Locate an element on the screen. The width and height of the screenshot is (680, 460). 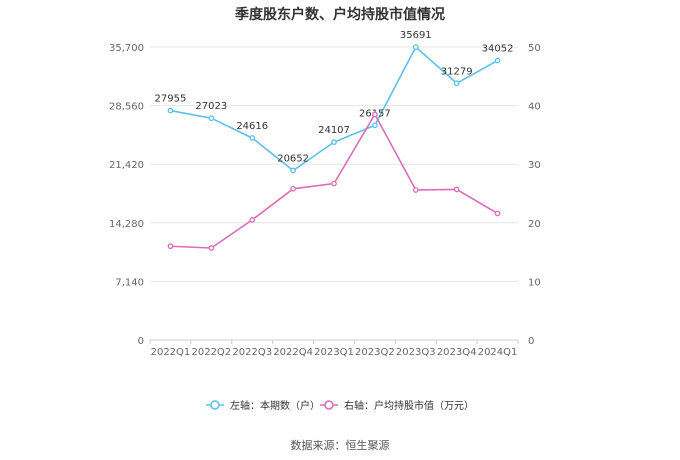
x-axis-tick-label: 2022Q4 is located at coordinates (293, 352).